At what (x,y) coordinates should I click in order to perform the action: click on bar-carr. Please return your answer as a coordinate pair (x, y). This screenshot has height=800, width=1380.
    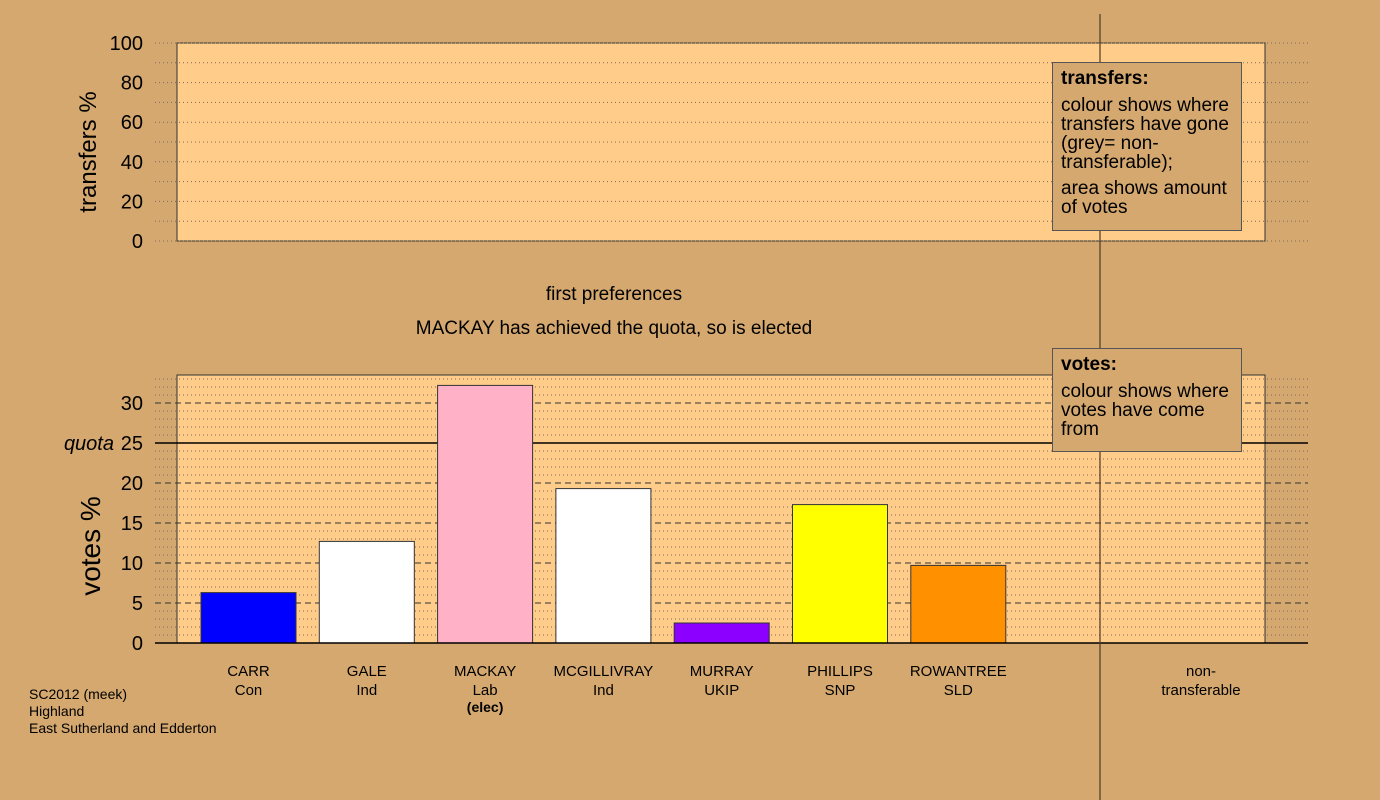
    Looking at the image, I should click on (248, 618).